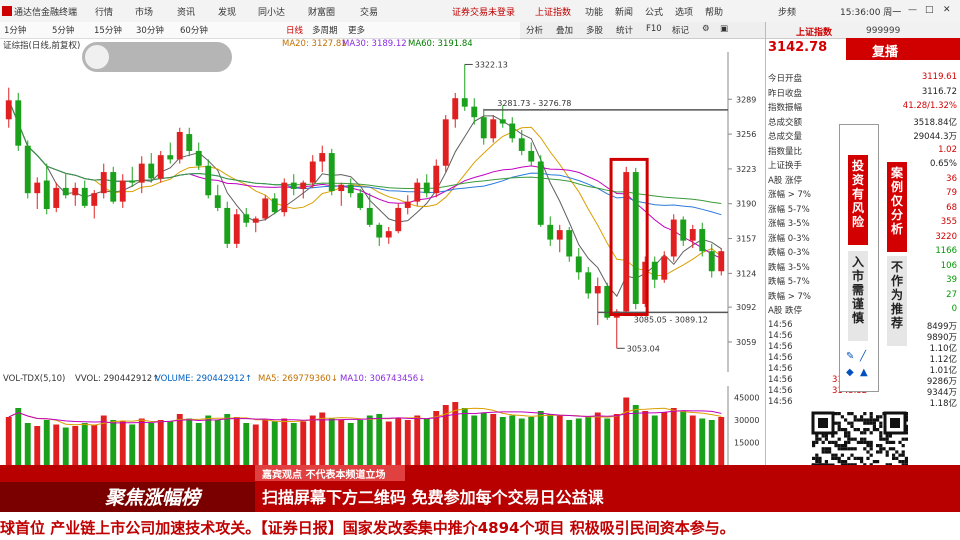 This screenshot has height=540, width=960. What do you see at coordinates (897, 301) in the screenshot?
I see `not-recommend-panel: 不作为推荐` at bounding box center [897, 301].